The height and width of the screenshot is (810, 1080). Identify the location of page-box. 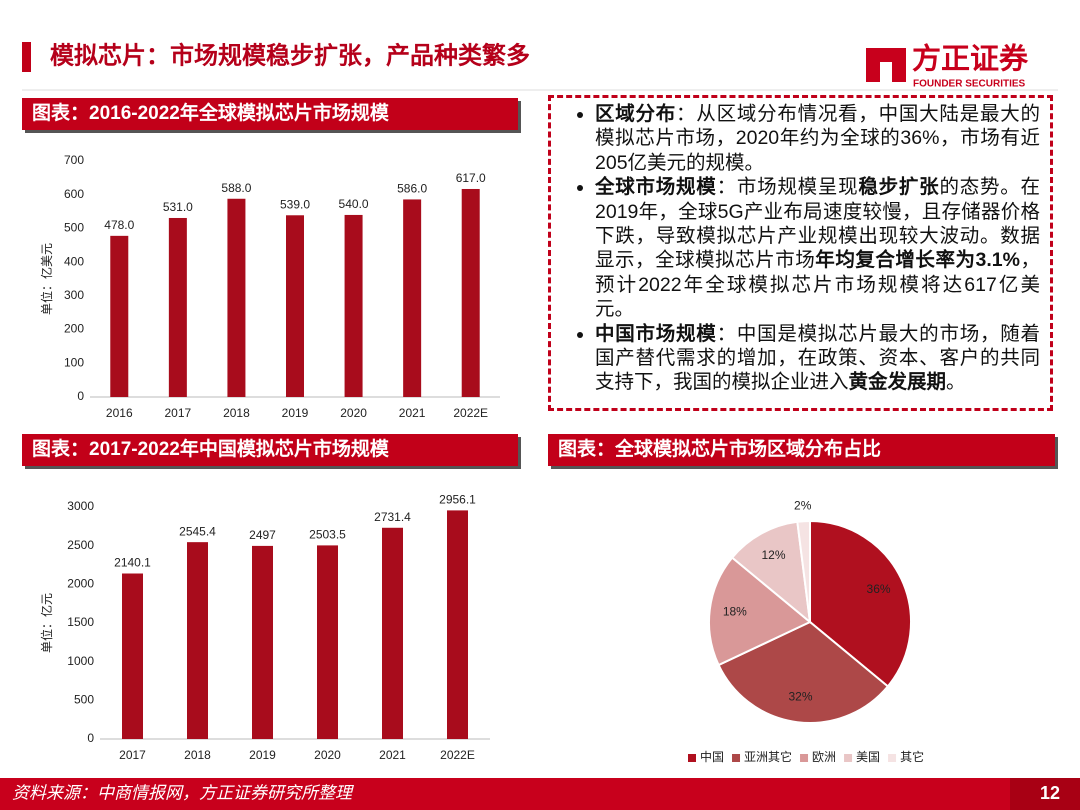
(1045, 794).